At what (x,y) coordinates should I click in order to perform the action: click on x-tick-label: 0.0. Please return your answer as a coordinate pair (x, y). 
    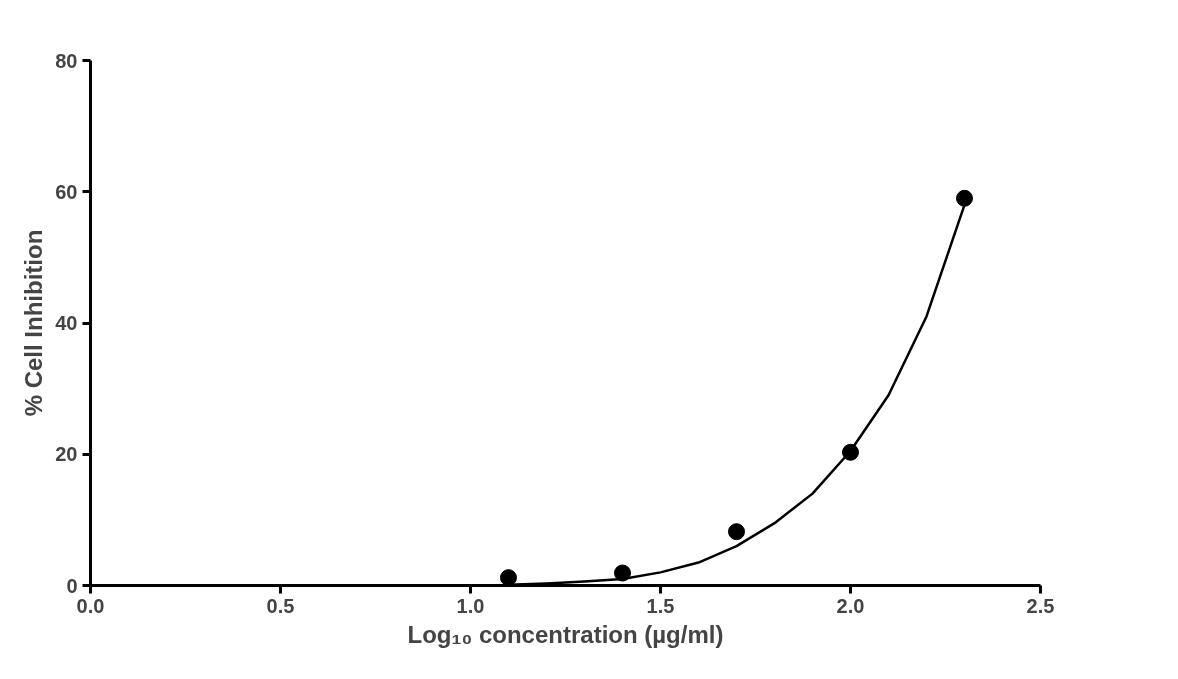
    Looking at the image, I should click on (90, 605).